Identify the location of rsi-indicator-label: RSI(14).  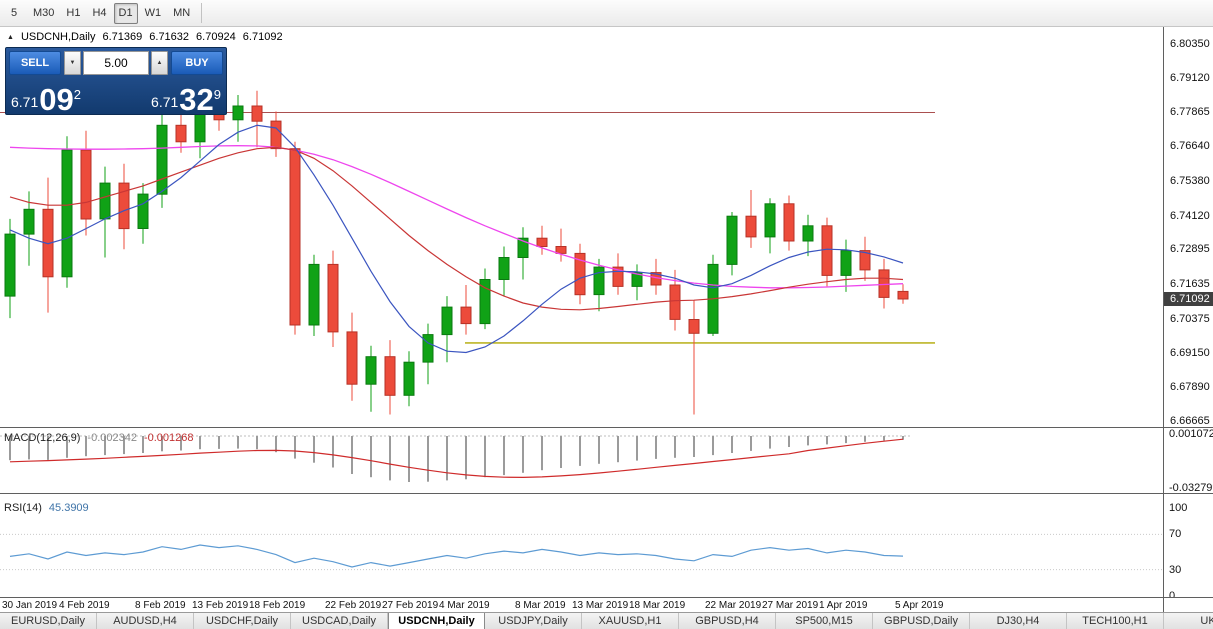
(23, 508).